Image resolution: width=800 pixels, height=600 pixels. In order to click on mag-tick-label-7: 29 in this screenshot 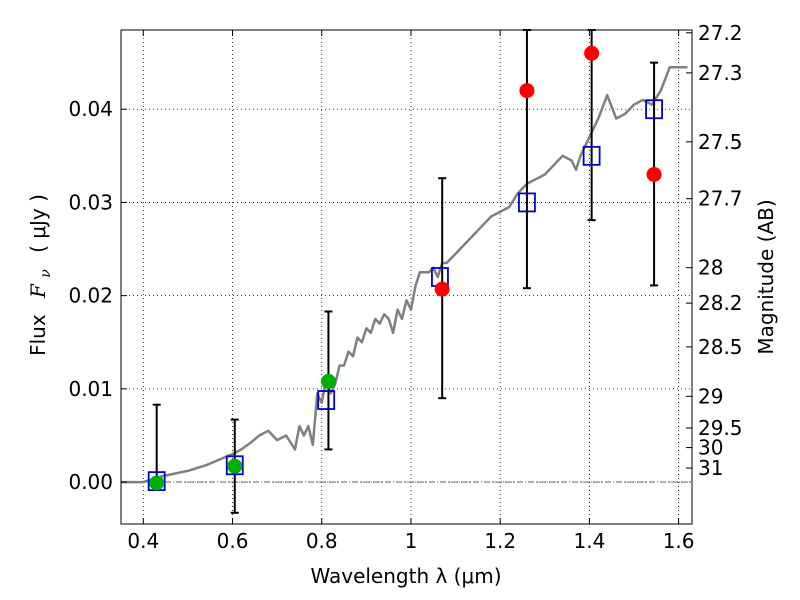, I will do `click(710, 396)`.